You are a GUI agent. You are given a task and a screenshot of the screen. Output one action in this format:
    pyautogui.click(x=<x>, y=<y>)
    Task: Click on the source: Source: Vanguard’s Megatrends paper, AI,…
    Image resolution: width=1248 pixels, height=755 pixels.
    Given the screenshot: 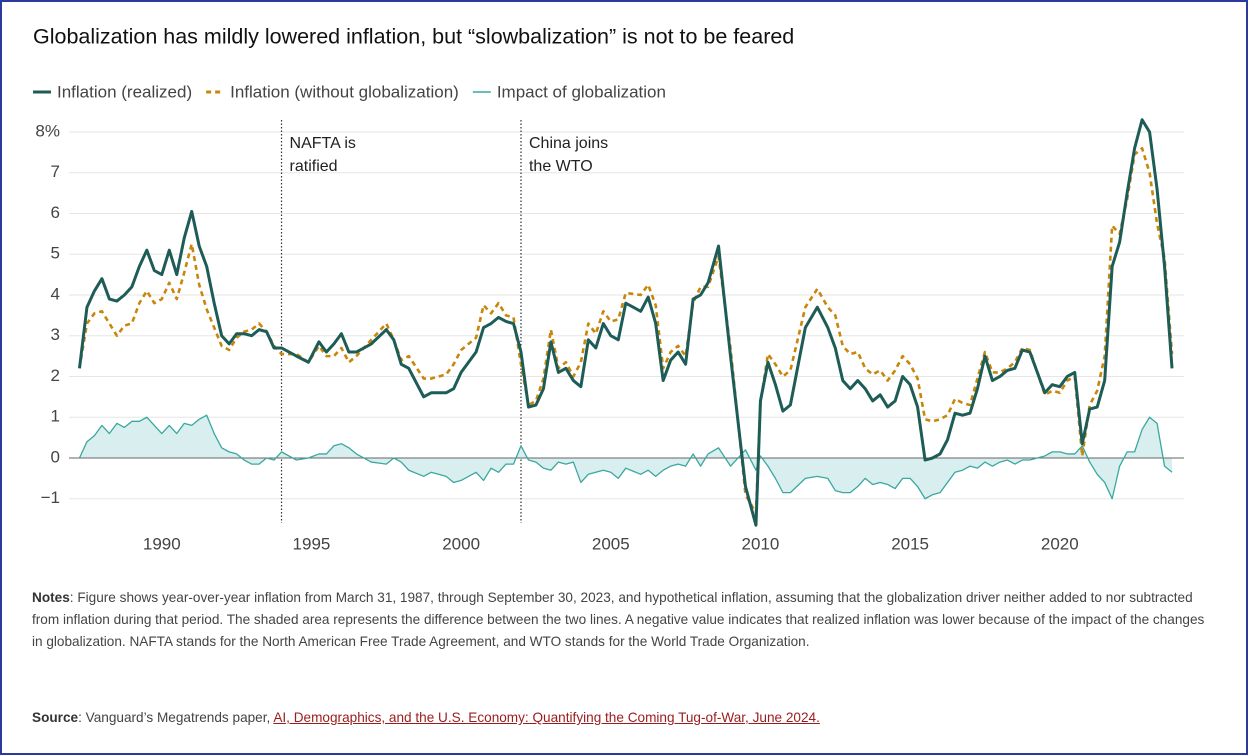 What is the action you would take?
    pyautogui.click(x=622, y=718)
    